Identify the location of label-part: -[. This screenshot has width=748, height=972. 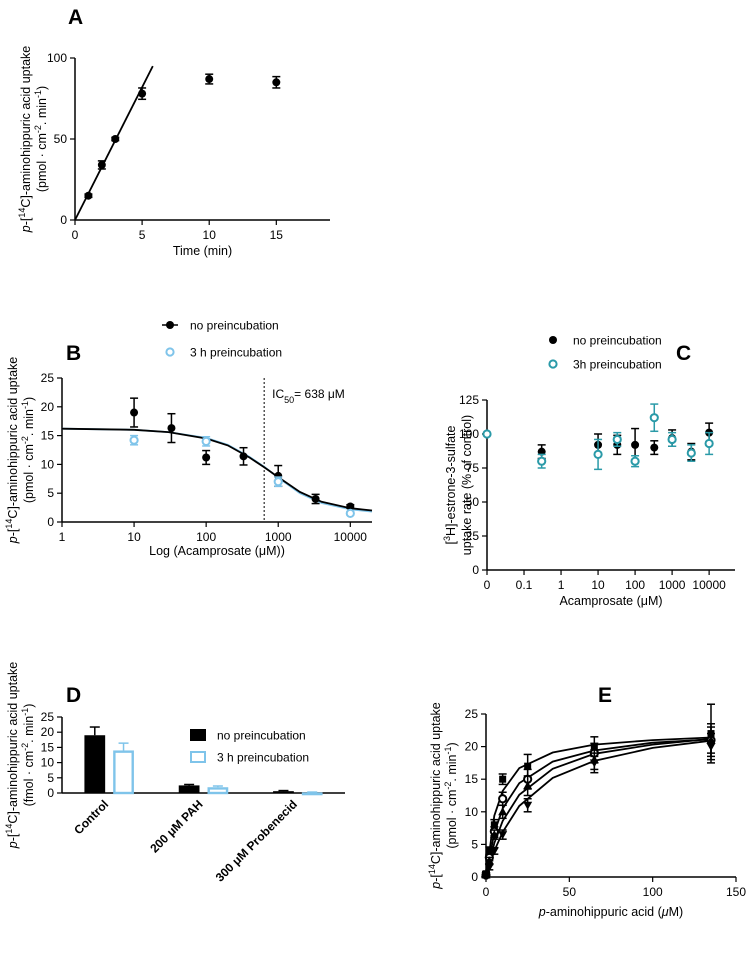
(13, 837).